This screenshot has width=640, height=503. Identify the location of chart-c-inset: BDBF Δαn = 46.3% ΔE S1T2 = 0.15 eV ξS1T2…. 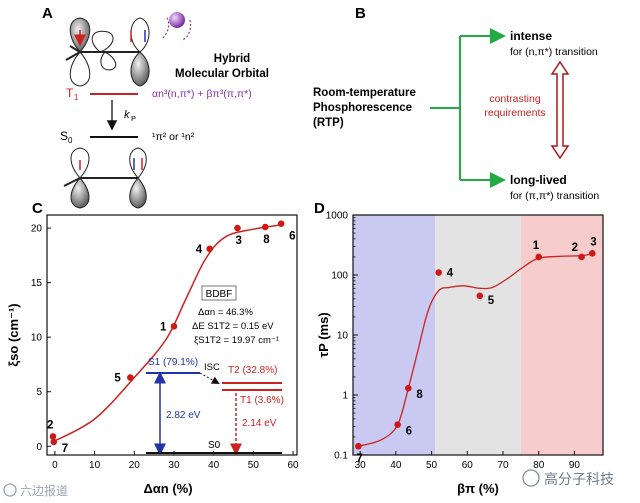
(215, 370).